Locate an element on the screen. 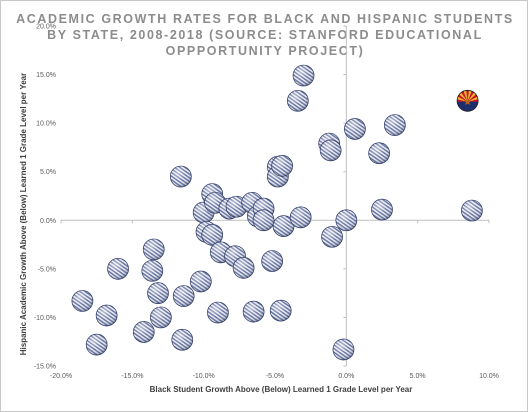 This screenshot has height=412, width=528. x-tick-label: -5.0% is located at coordinates (275, 376).